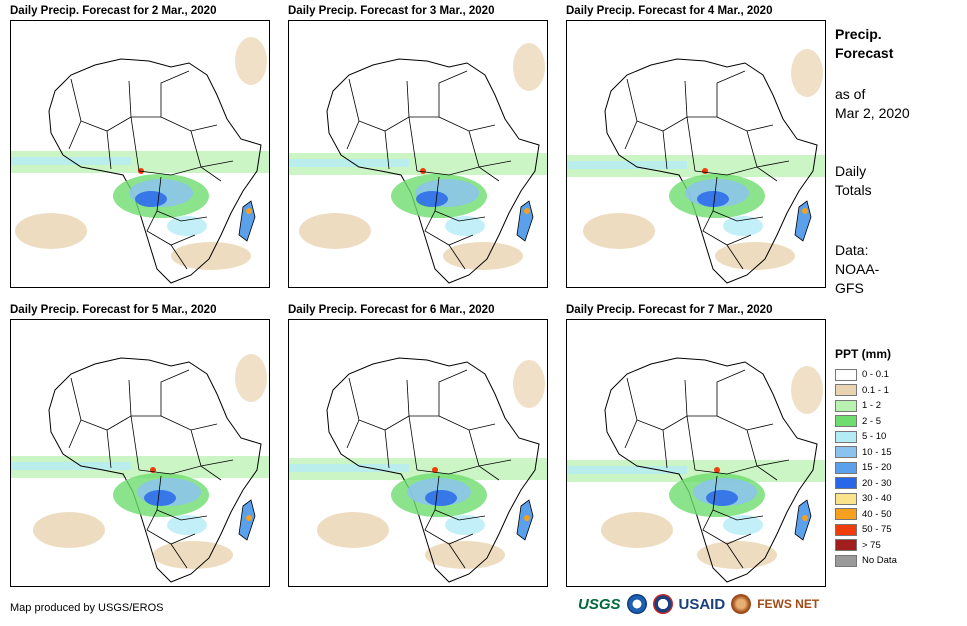 This screenshot has width=967, height=626. What do you see at coordinates (741, 604) in the screenshot?
I see `fews-net-globe` at bounding box center [741, 604].